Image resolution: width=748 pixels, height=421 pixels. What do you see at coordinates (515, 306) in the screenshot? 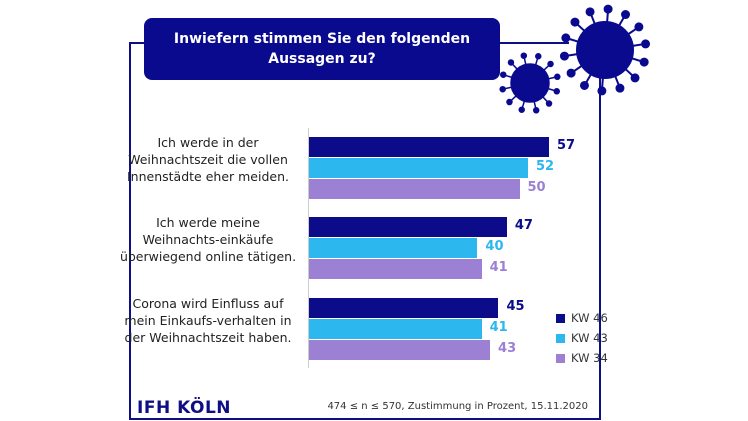
I see `data-label: 45` at bounding box center [515, 306].